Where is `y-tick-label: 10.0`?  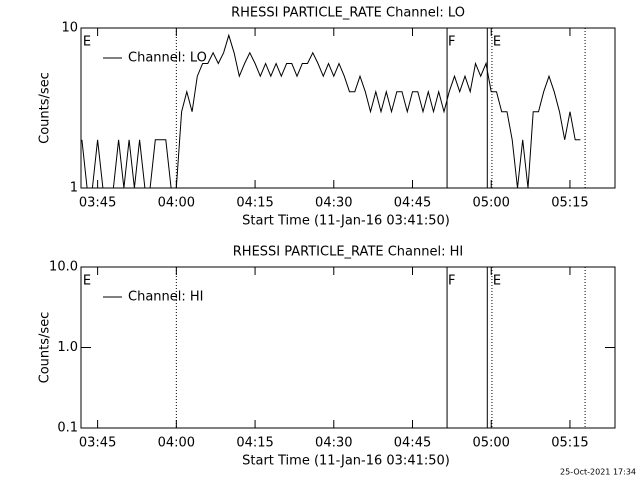 y-tick-label: 10.0 is located at coordinates (63, 267).